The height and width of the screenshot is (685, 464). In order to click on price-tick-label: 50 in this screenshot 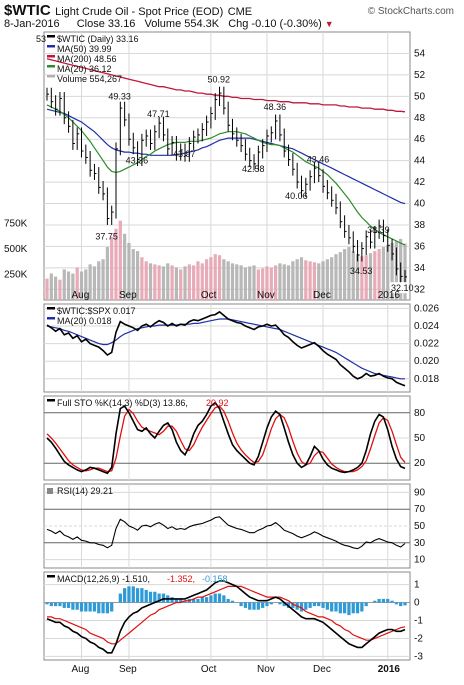, I will do `click(420, 96)`.